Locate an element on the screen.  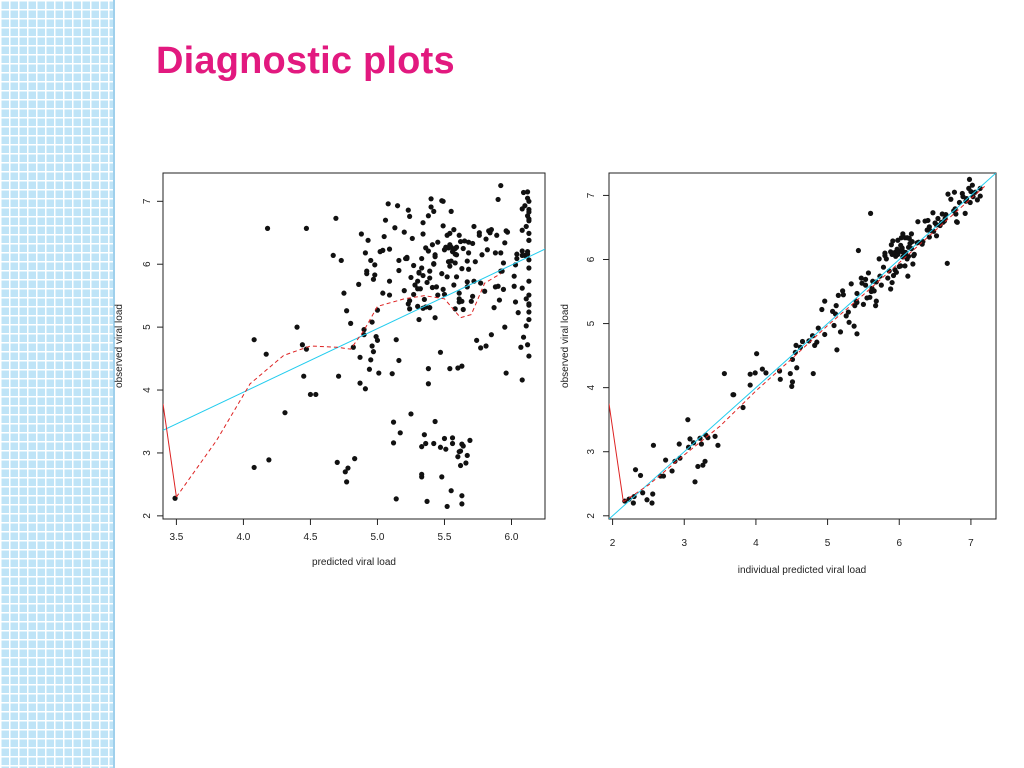
x-tick-label: 5.5 is located at coordinates (445, 537).